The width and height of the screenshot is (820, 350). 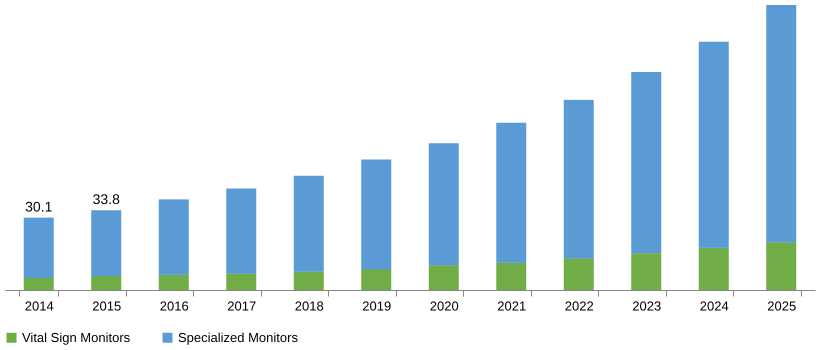 What do you see at coordinates (106, 199) in the screenshot?
I see `annotation: 33.8` at bounding box center [106, 199].